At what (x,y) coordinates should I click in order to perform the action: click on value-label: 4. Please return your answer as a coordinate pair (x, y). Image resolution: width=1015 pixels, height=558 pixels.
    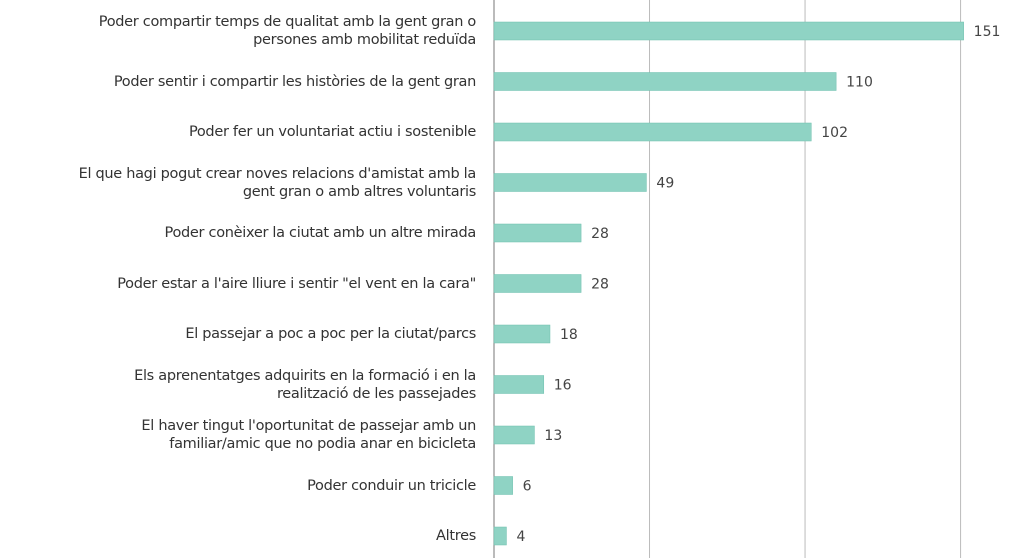
    Looking at the image, I should click on (520, 537).